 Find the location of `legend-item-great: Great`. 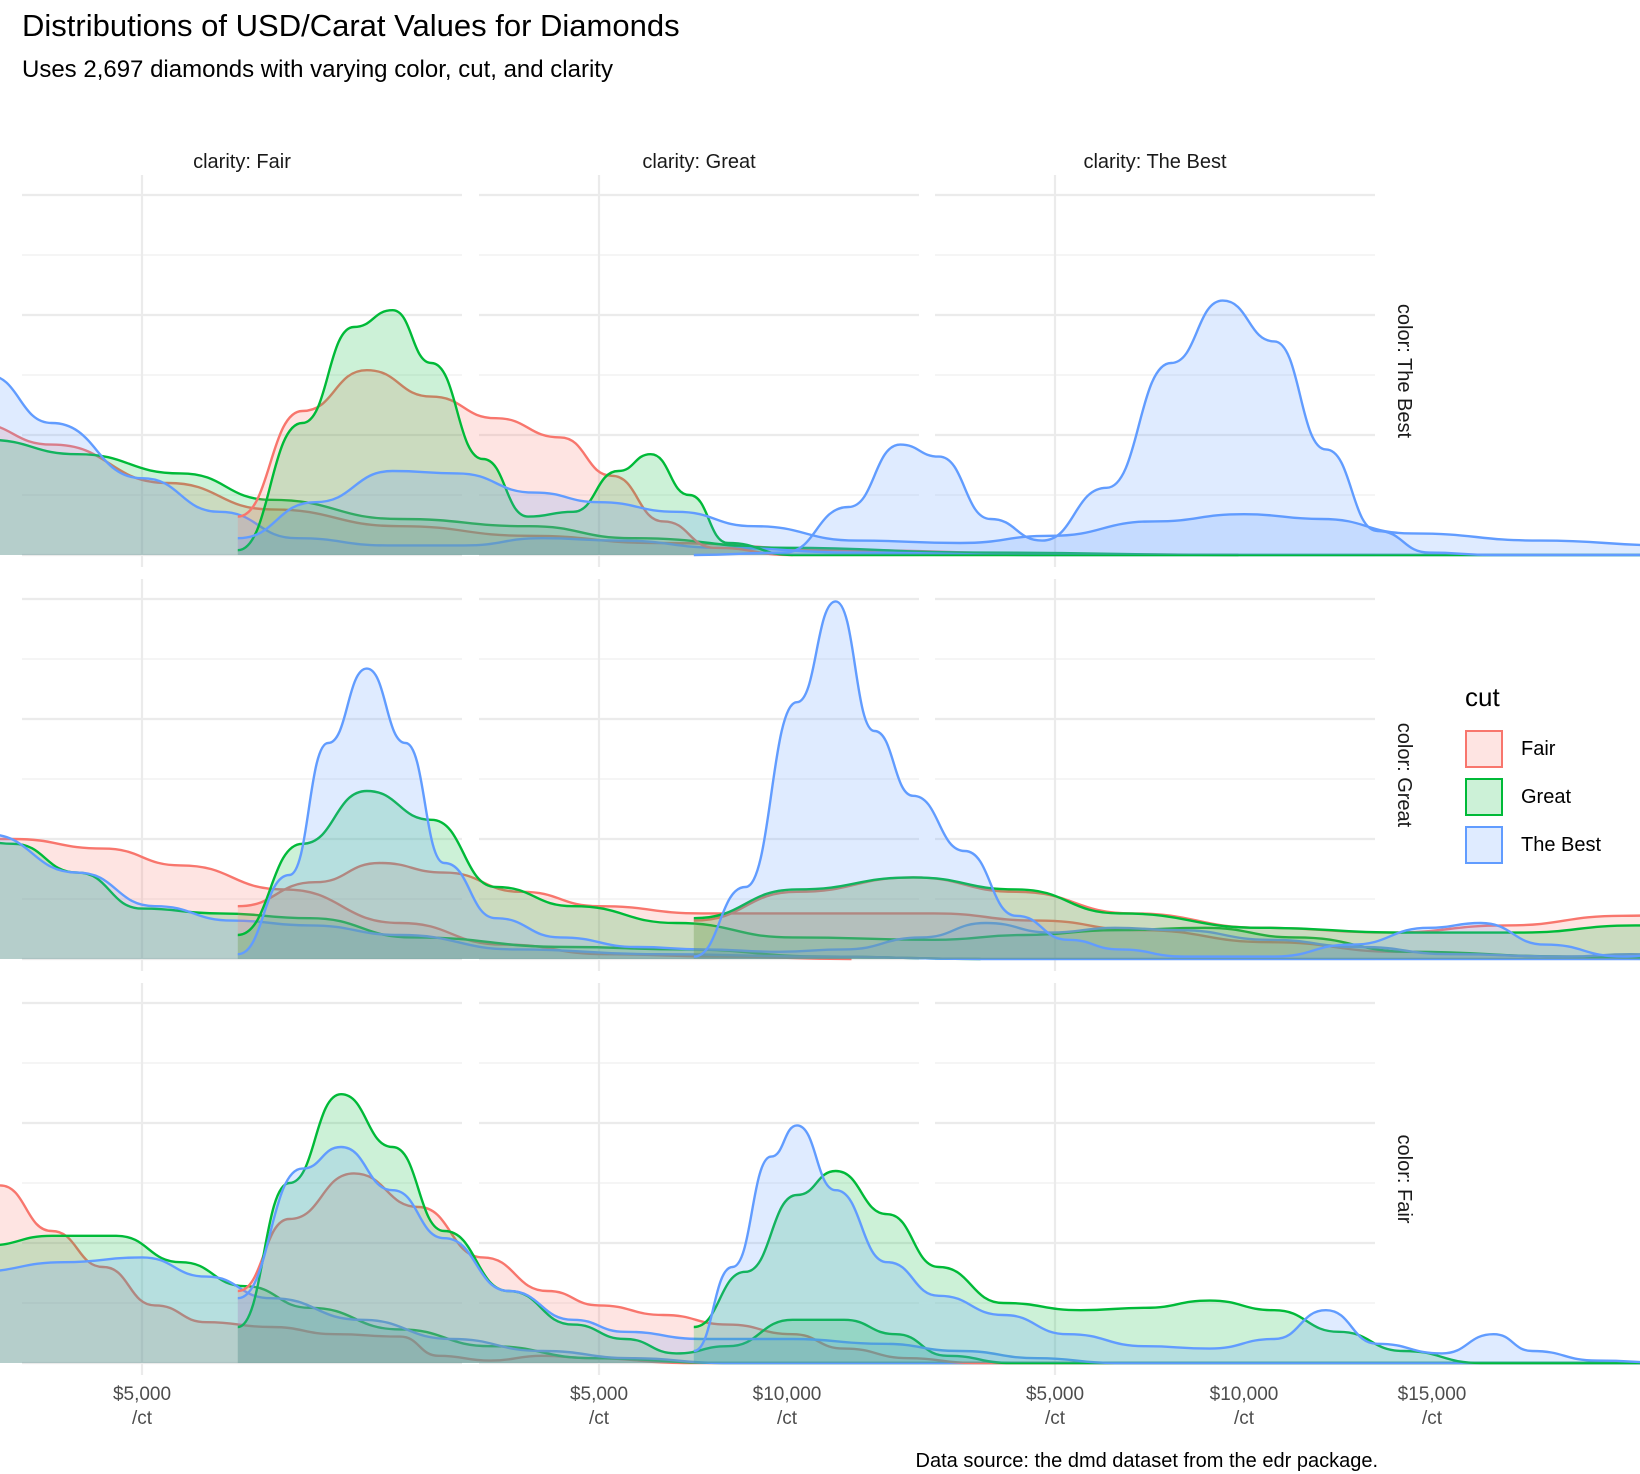

legend-item-great: Great is located at coordinates (1533, 797).